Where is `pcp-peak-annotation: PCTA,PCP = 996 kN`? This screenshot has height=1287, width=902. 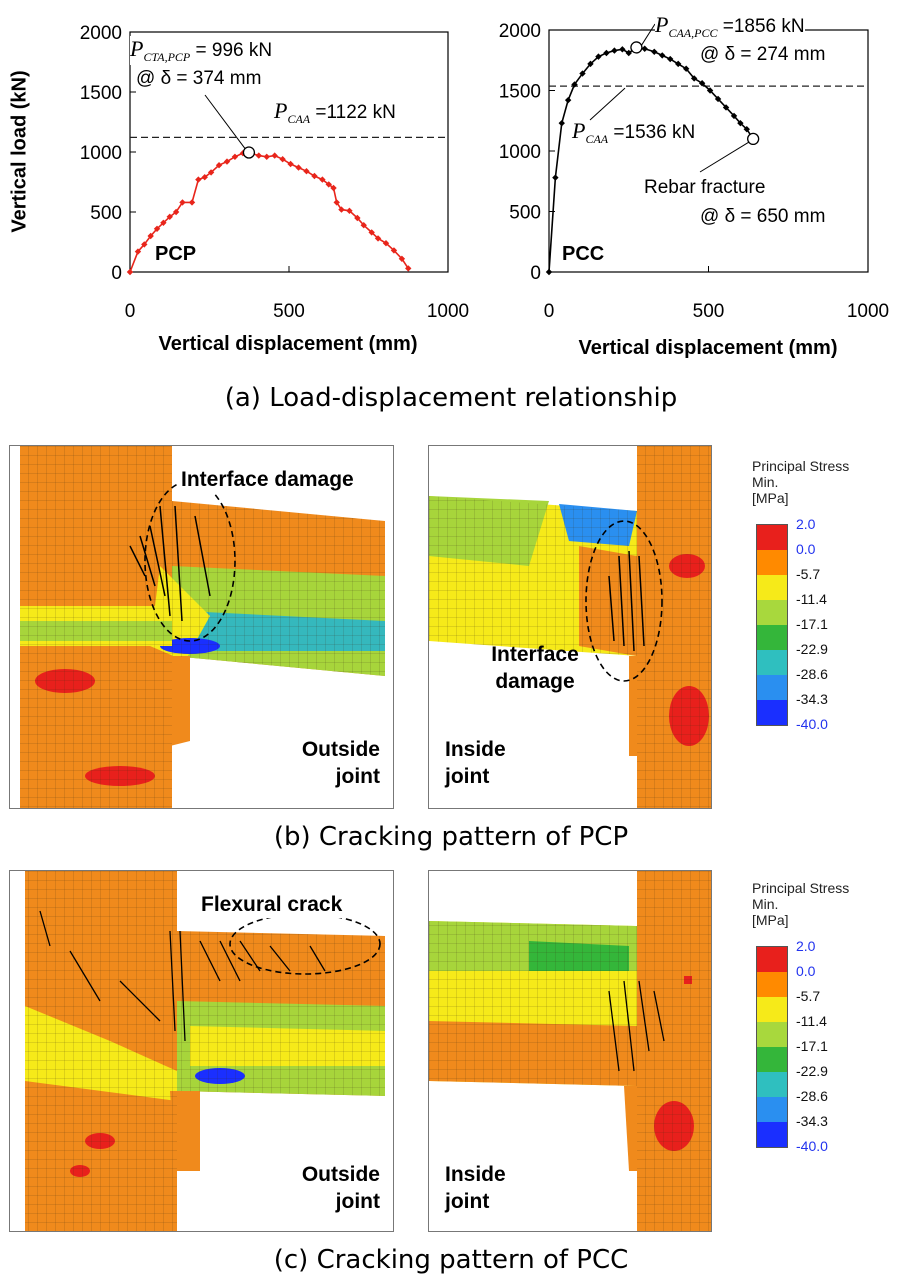 pcp-peak-annotation: PCTA,PCP = 996 kN is located at coordinates (201, 50).